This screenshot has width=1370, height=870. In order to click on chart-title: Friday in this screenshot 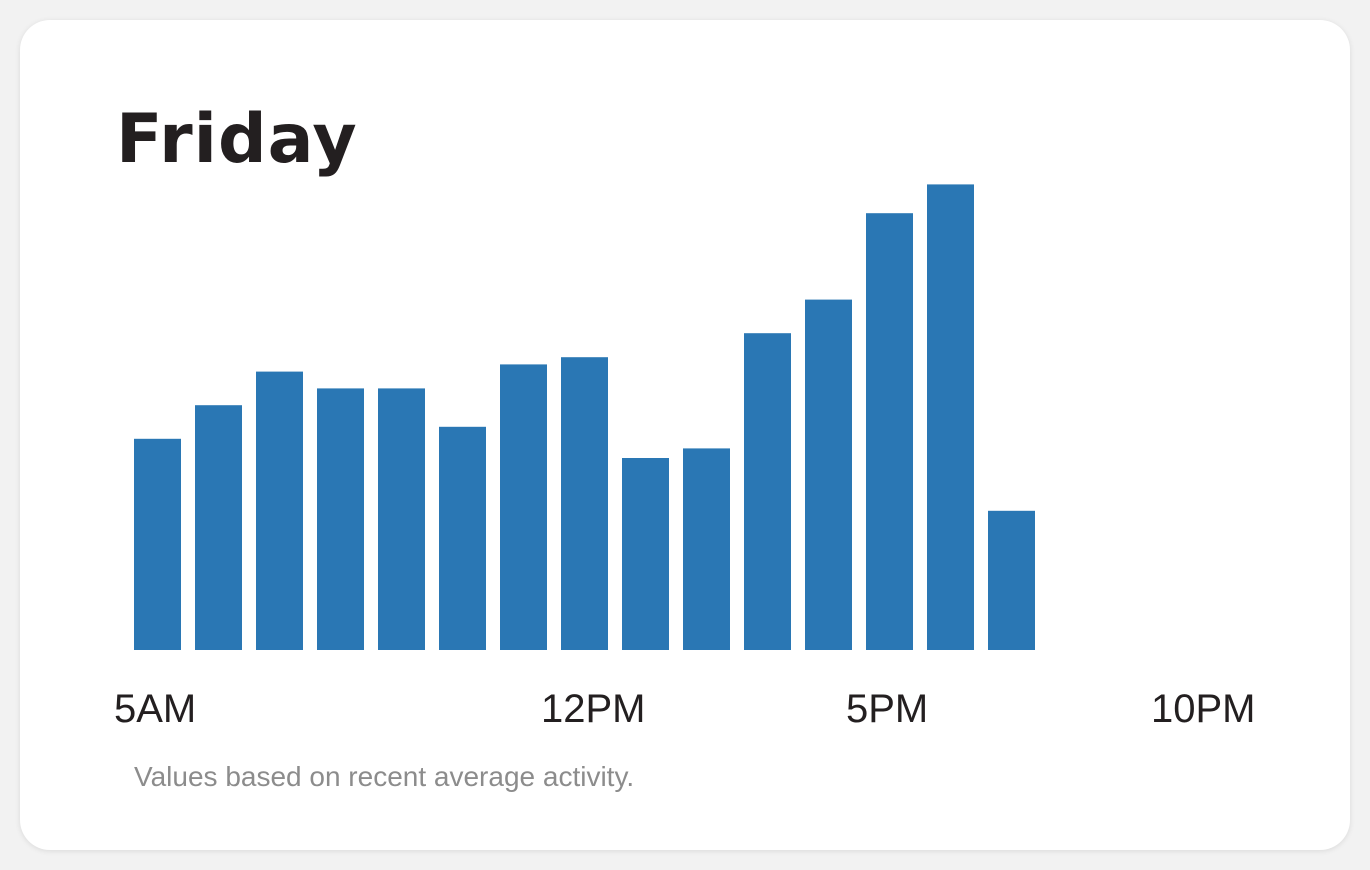, I will do `click(237, 139)`.